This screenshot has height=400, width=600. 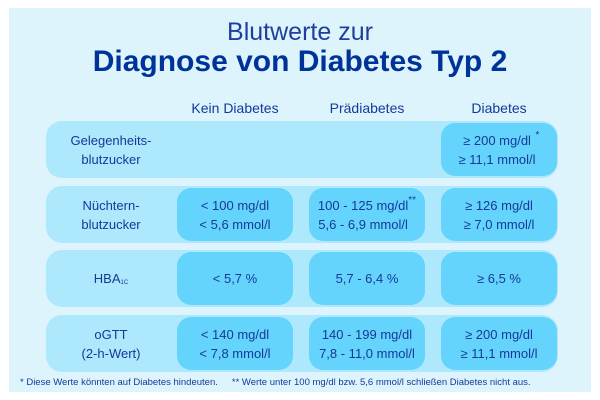 I want to click on row-label: Nüchtern- blutzucker, so click(x=111, y=214).